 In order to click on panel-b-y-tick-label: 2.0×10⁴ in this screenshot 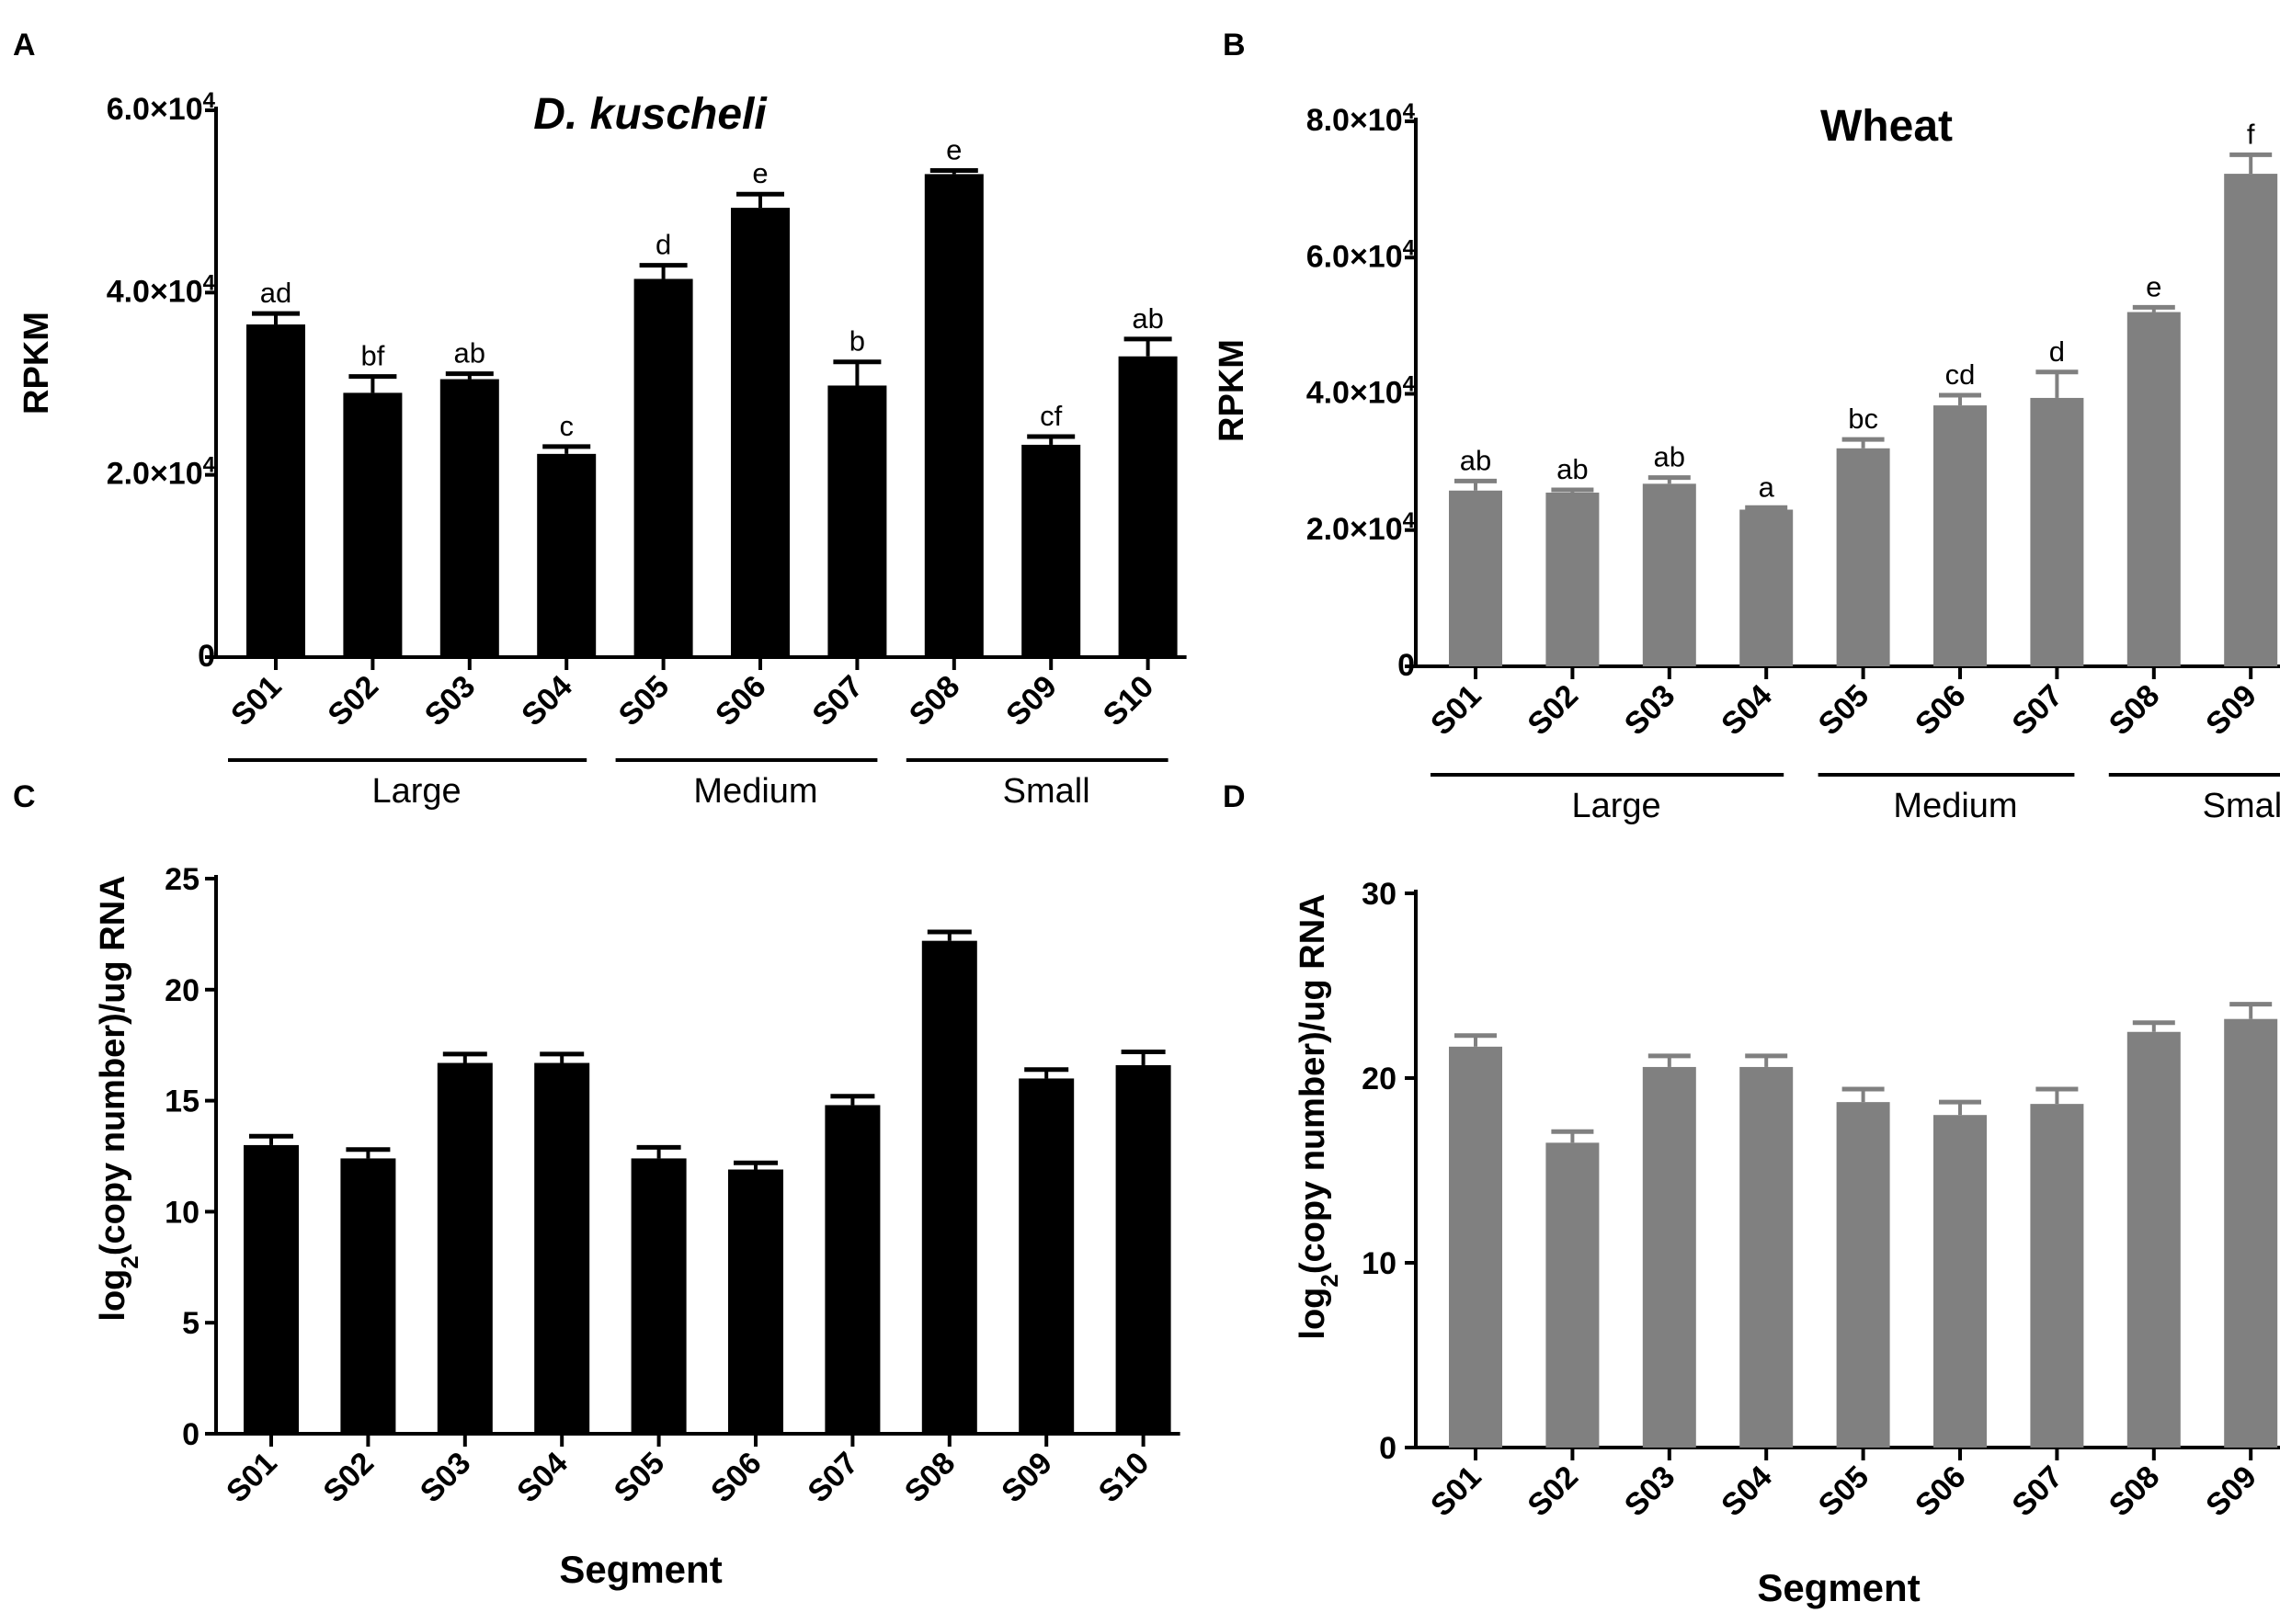, I will do `click(1361, 527)`.